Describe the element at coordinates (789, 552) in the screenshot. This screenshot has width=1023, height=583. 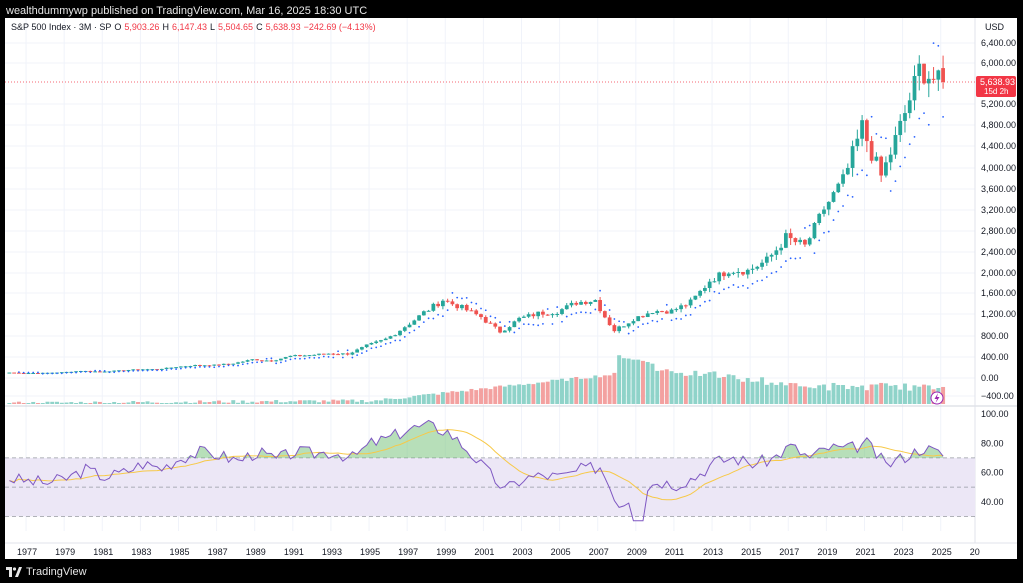
I see `time-axis-label: 2017` at that location.